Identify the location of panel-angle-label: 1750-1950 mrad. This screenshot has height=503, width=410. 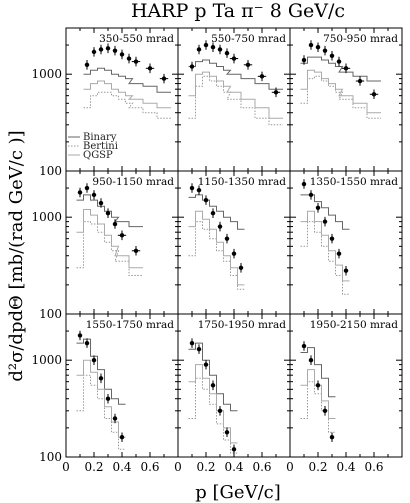
(242, 325).